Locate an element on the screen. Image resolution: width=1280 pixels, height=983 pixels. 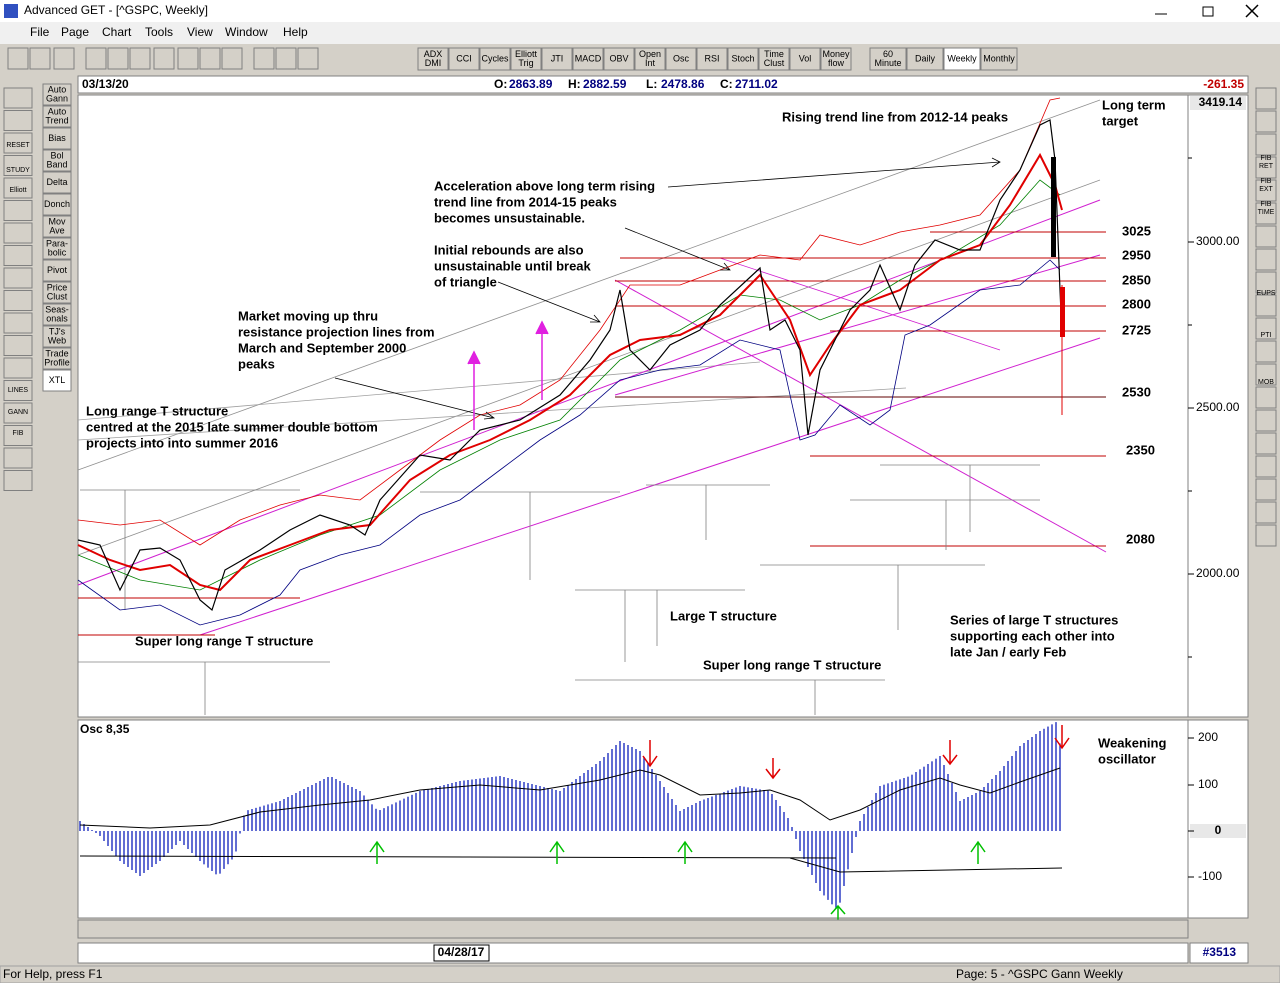
indicator-button-label: OBV is located at coordinates (618, 58).